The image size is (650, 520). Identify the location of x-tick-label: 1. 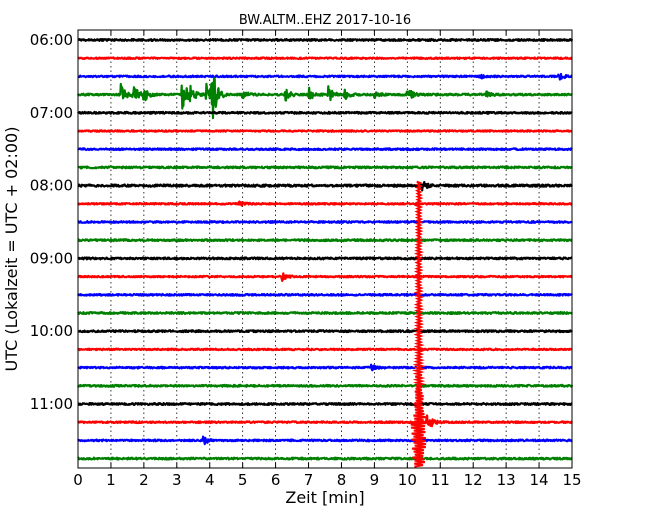
(111, 480).